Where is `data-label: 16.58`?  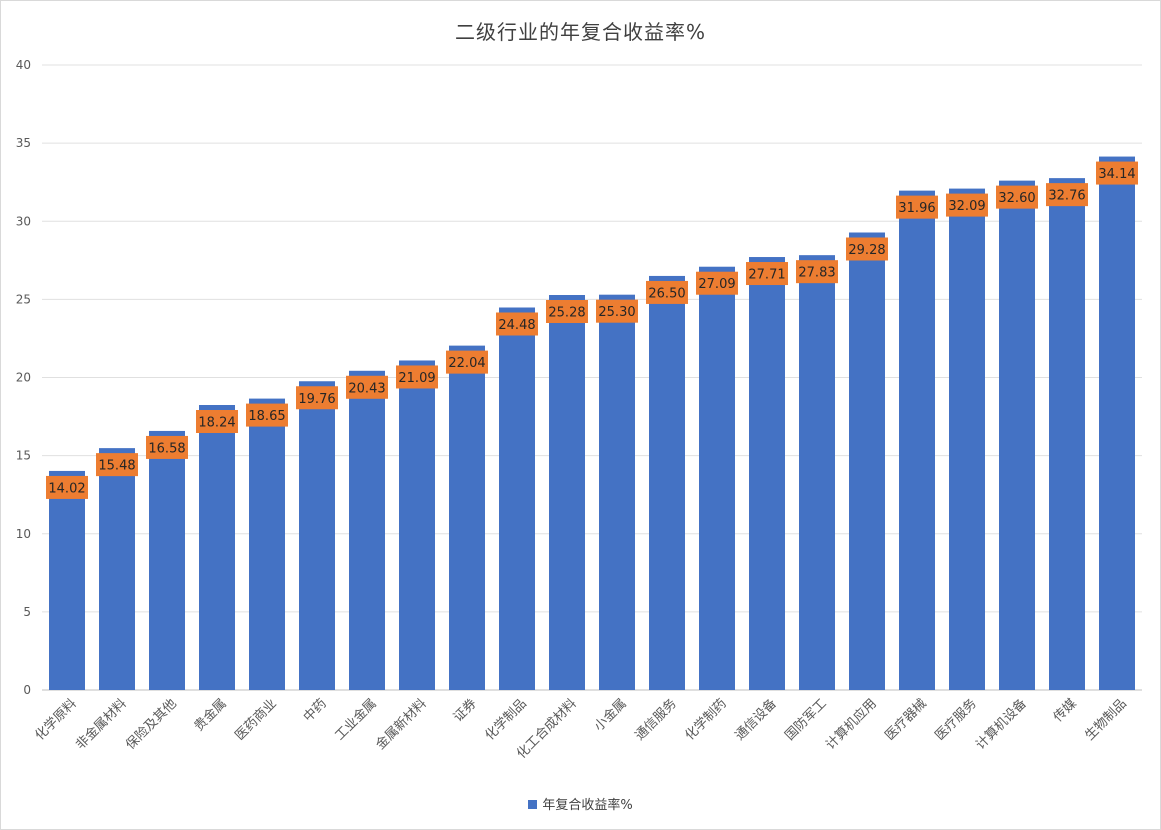 data-label: 16.58 is located at coordinates (166, 448).